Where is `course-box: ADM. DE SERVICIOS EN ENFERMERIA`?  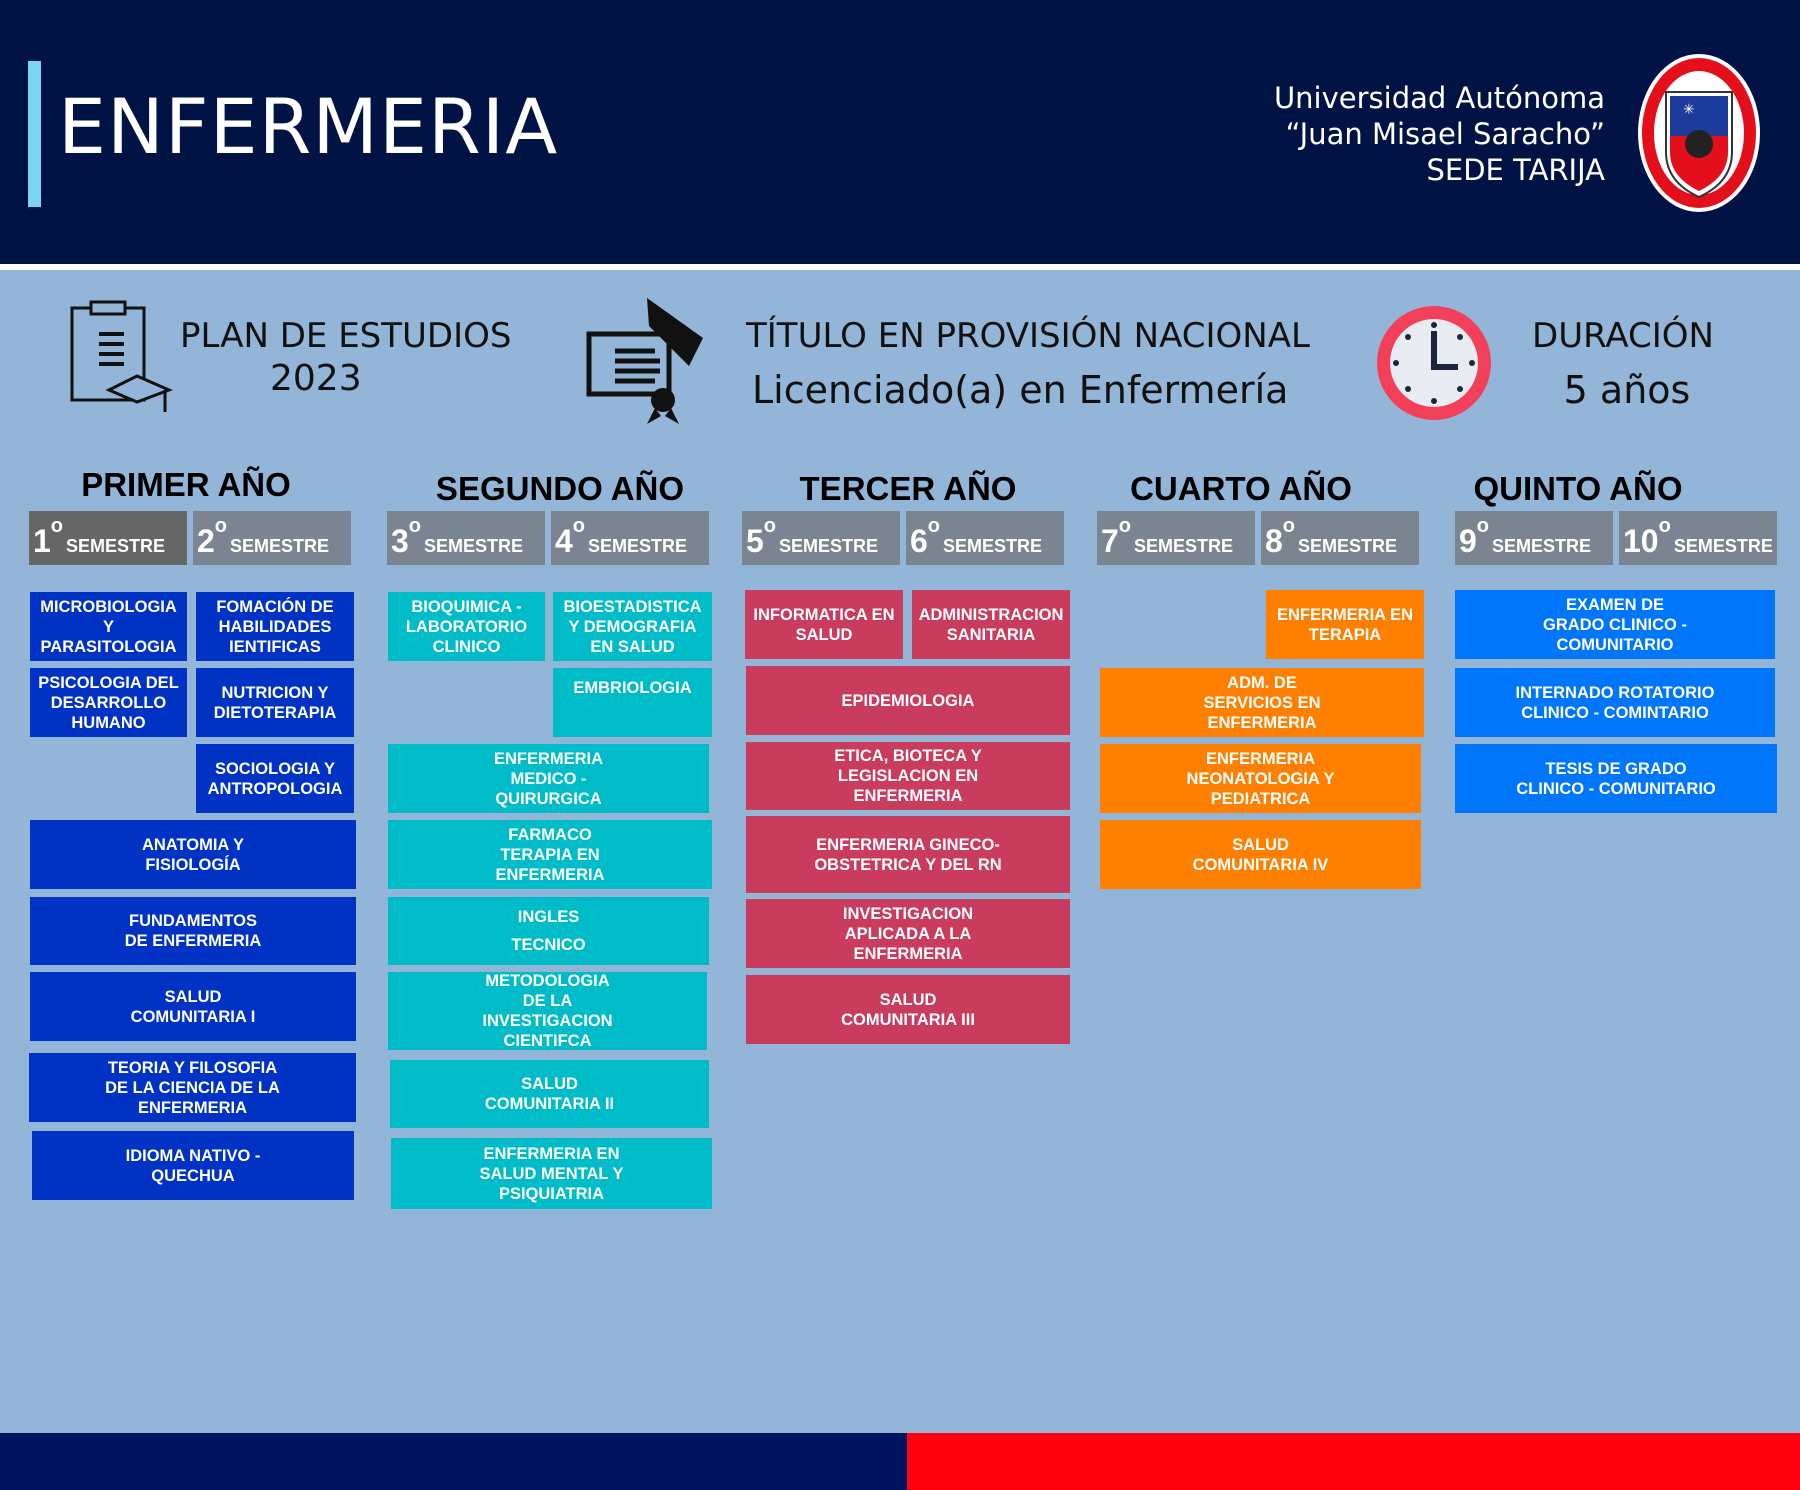
course-box: ADM. DE SERVICIOS EN ENFERMERIA is located at coordinates (1262, 702).